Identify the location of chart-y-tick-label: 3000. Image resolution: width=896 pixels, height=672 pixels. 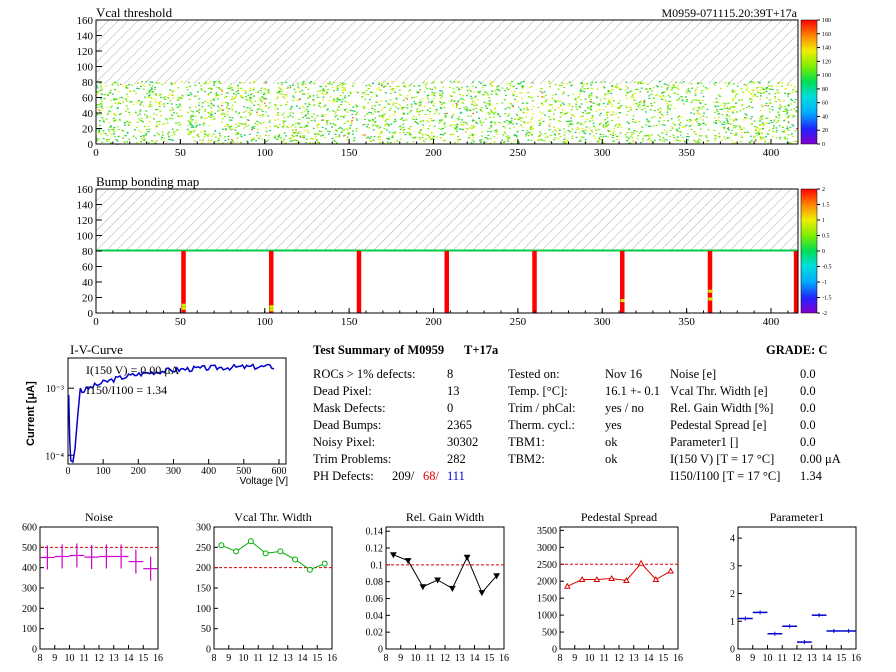
(547, 548).